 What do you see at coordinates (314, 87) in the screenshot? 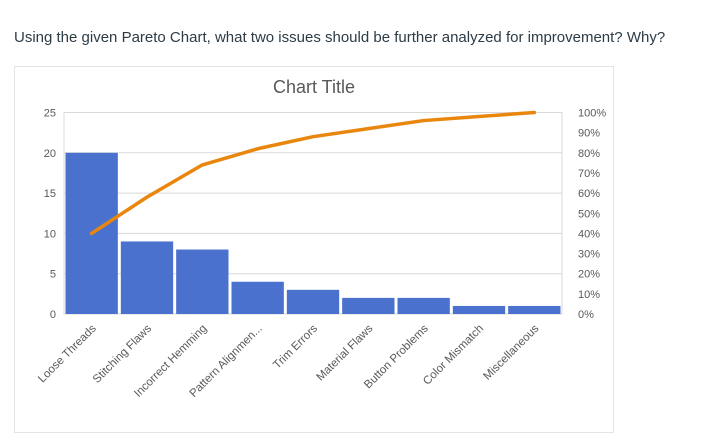
I see `chart-title: Chart Title` at bounding box center [314, 87].